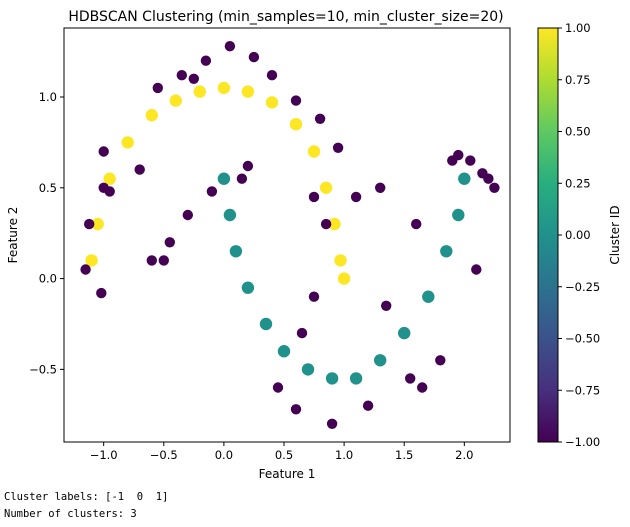 Image resolution: width=630 pixels, height=527 pixels. What do you see at coordinates (582, 287) in the screenshot?
I see `colorbar-tick-label: −0.25` at bounding box center [582, 287].